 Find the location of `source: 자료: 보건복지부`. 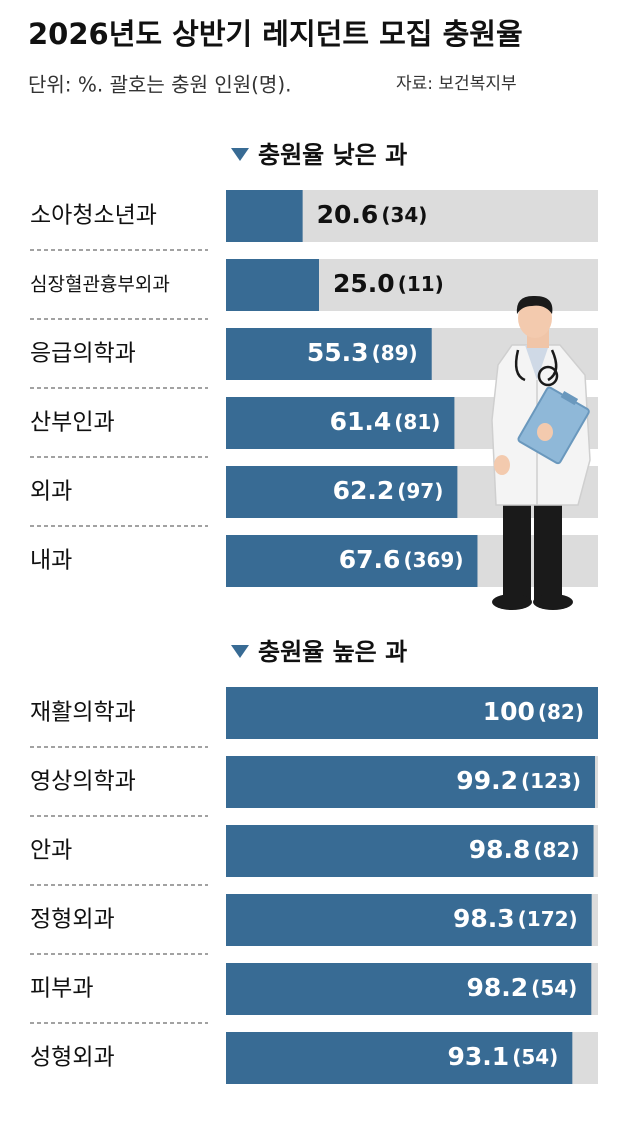

source: 자료: 보건복지부 is located at coordinates (456, 84).